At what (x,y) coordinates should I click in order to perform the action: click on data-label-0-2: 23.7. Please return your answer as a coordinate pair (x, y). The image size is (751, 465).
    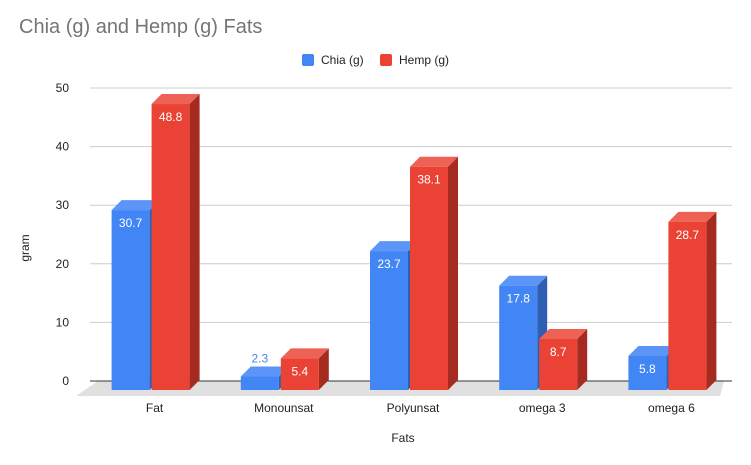
    Looking at the image, I should click on (389, 264).